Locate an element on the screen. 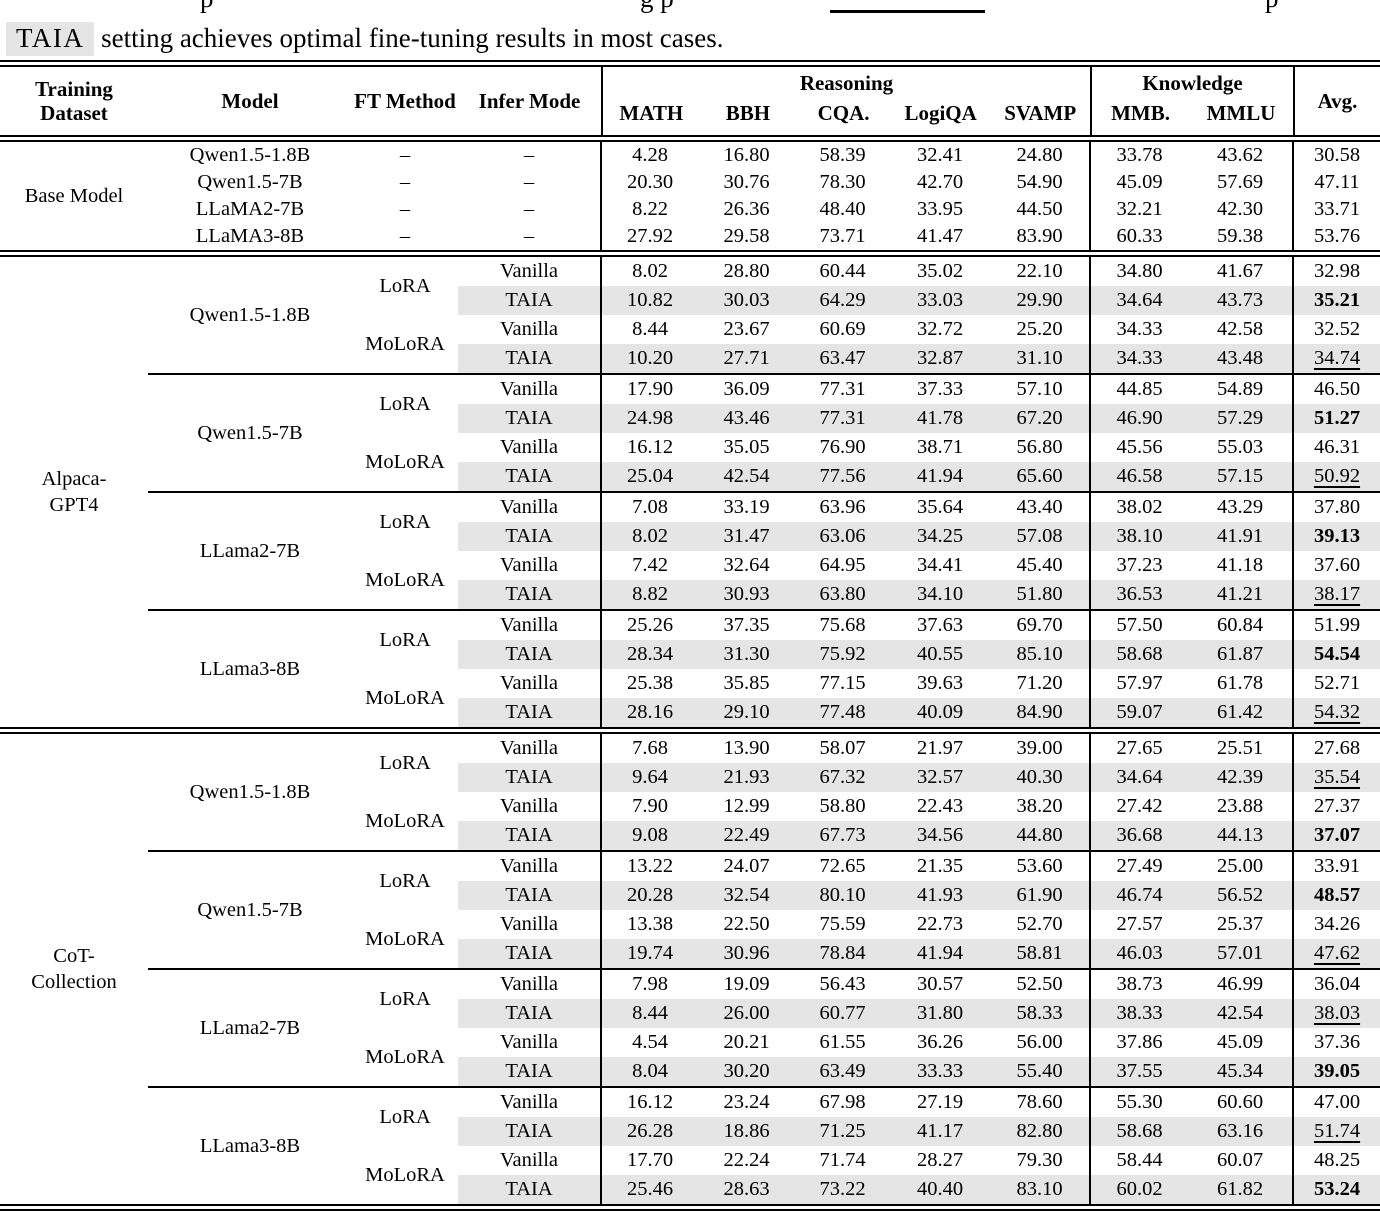 The width and height of the screenshot is (1380, 1211). section-double-rule is located at coordinates (690, 253).